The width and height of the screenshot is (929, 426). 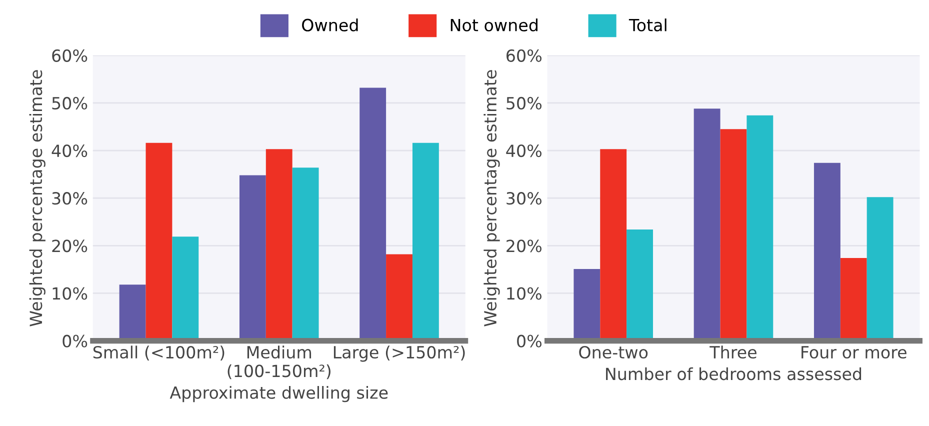 I want to click on x-tick-label: Four or more, so click(x=854, y=352).